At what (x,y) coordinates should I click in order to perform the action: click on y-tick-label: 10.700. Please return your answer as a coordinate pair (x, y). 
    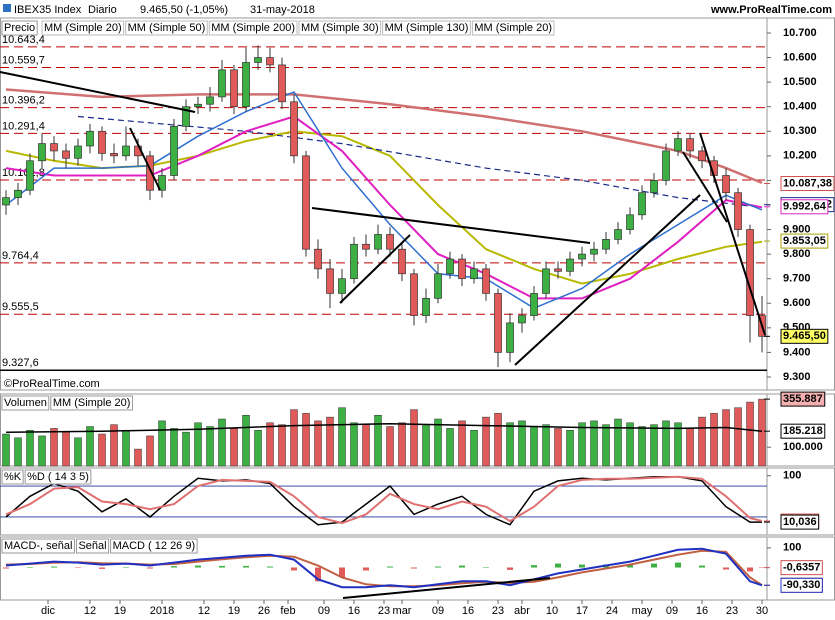
    Looking at the image, I should click on (800, 33).